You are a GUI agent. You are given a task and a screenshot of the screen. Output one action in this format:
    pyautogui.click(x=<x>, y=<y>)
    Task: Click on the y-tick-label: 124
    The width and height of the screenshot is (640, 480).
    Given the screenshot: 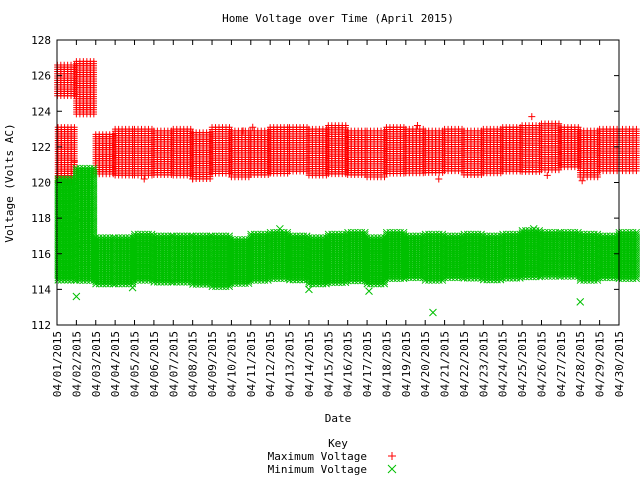 What is the action you would take?
    pyautogui.click(x=41, y=111)
    